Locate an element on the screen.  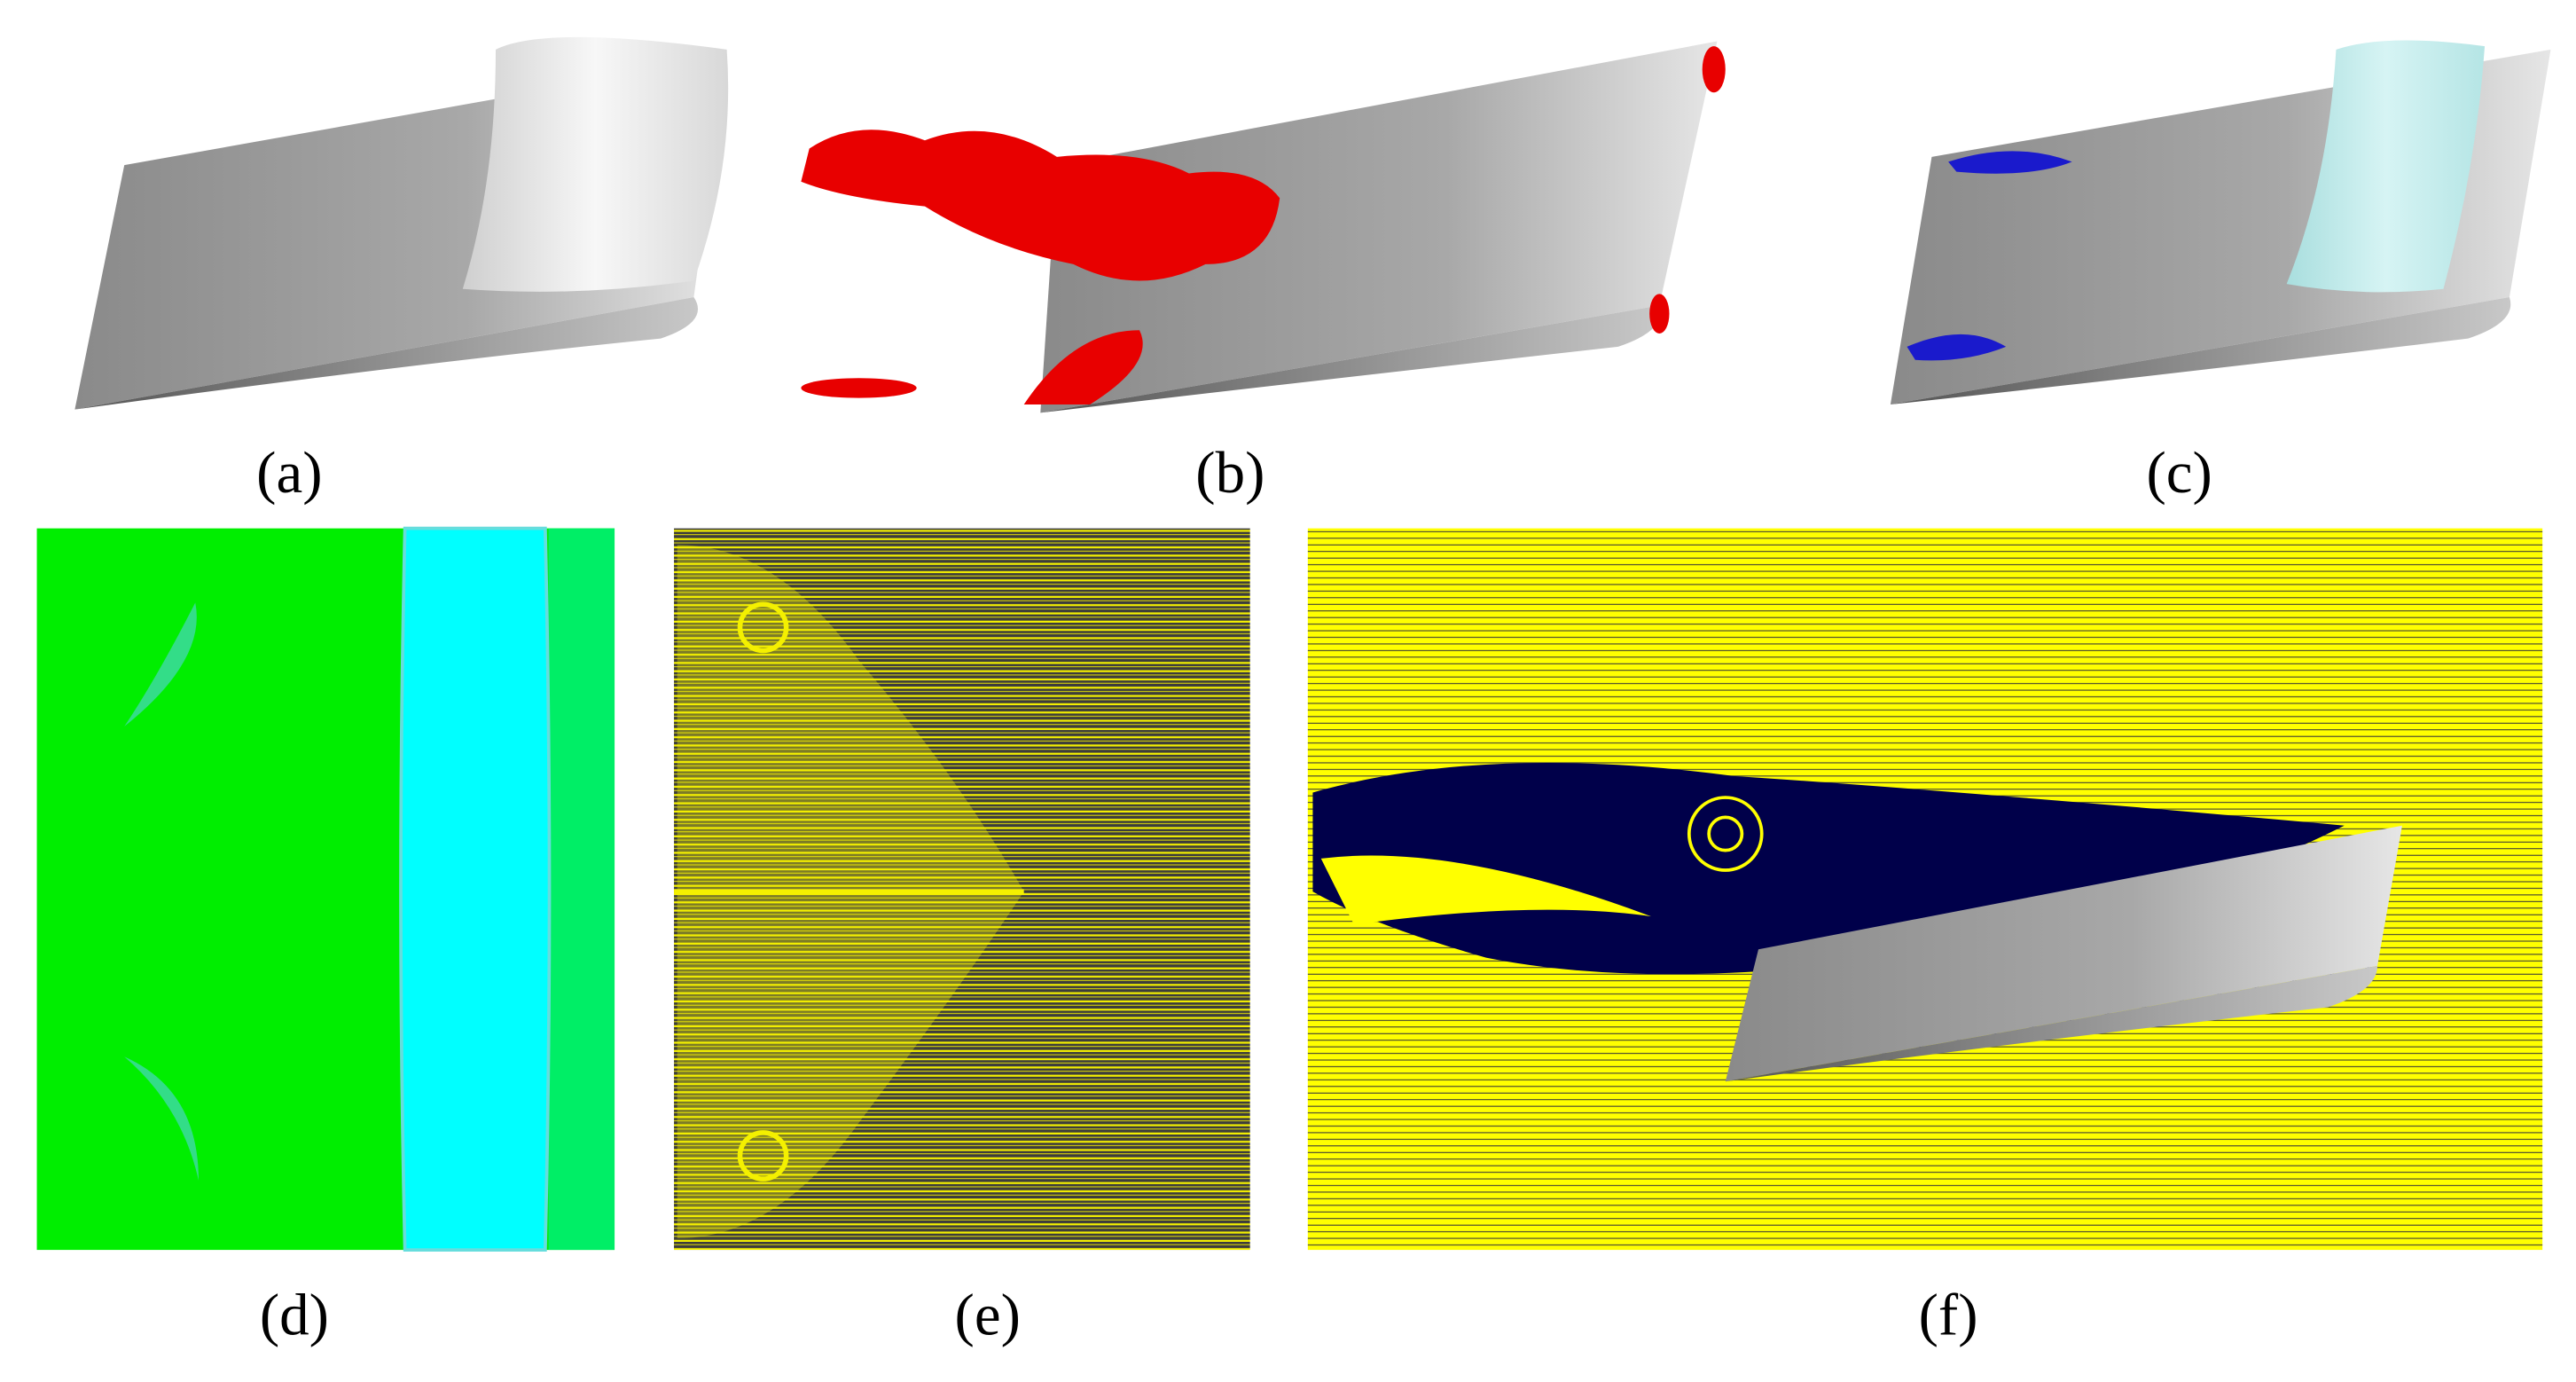
panel-c: (c) is located at coordinates (2220, 273).